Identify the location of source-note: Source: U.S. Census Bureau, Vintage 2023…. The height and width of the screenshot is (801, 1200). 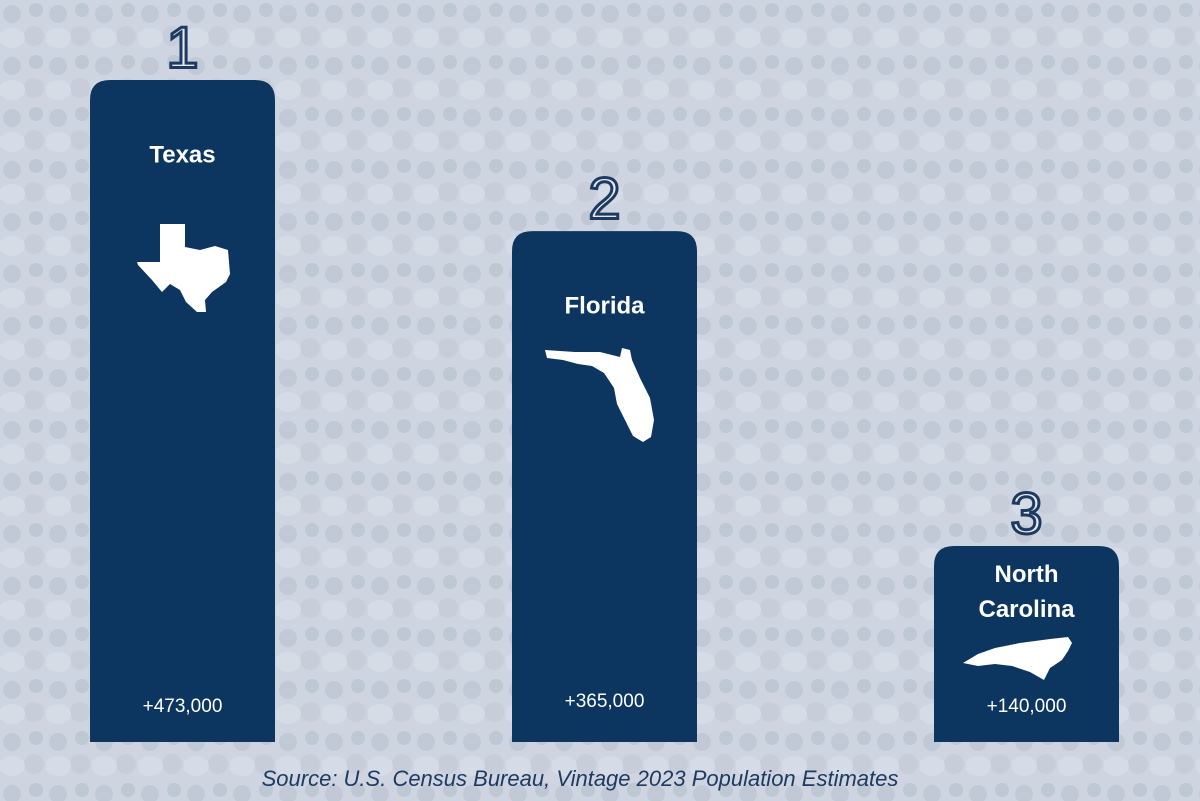
(580, 778).